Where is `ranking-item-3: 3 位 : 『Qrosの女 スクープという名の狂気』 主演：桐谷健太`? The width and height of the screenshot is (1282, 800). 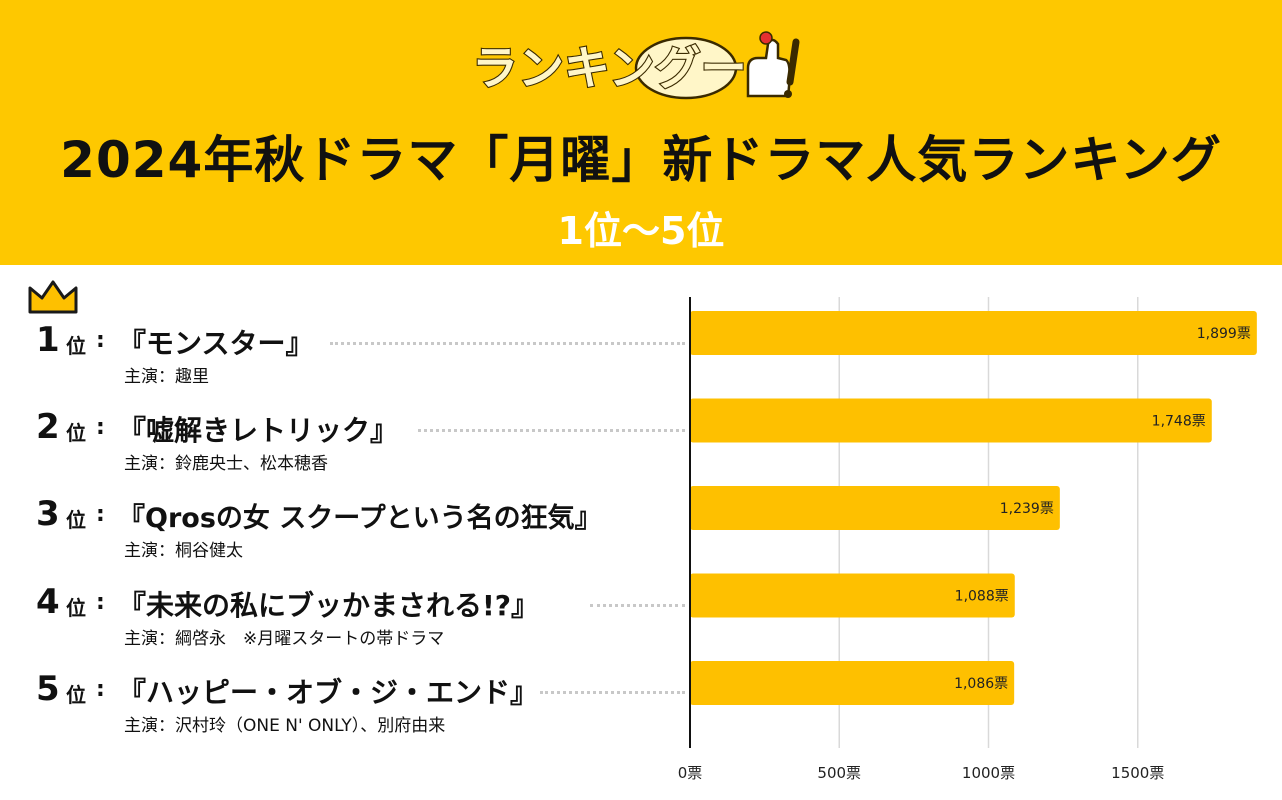 ranking-item-3: 3 位 : 『Qrosの女 スクープという名の狂気』 主演：桐谷健太 is located at coordinates (345, 528).